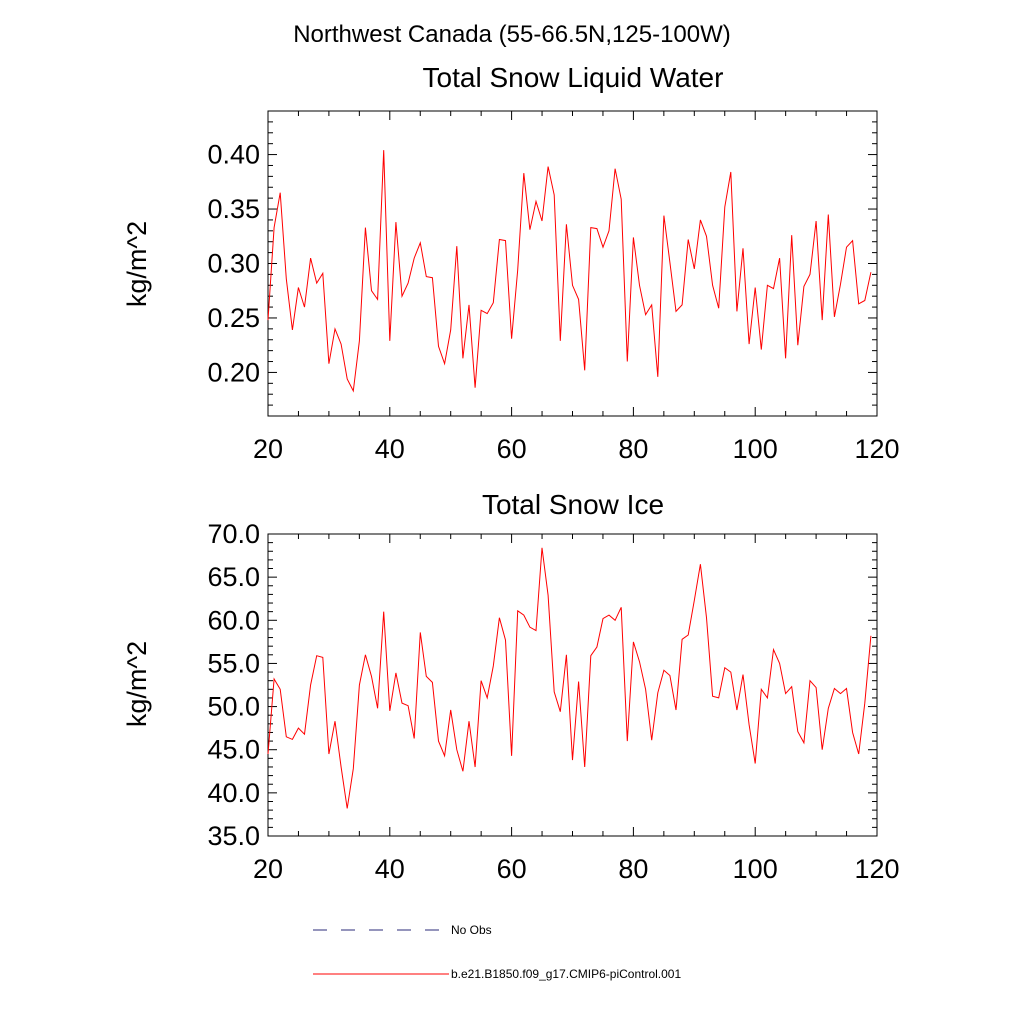  What do you see at coordinates (573, 77) in the screenshot?
I see `chart-title: Total Snow Liquid Water` at bounding box center [573, 77].